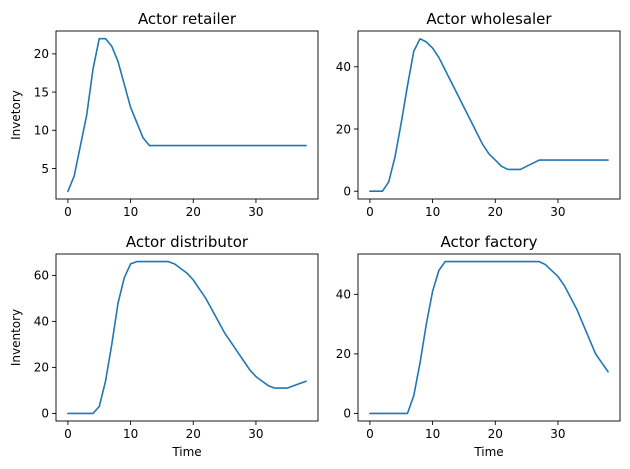 Image resolution: width=630 pixels, height=469 pixels. I want to click on y-tick-label: 15, so click(41, 92).